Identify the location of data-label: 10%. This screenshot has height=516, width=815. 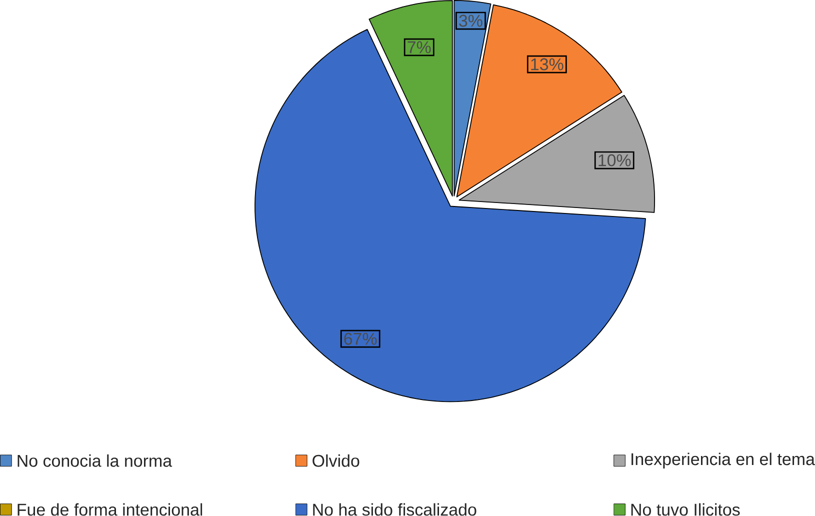
(614, 160).